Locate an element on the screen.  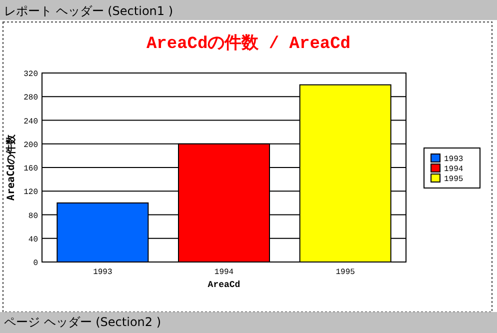
y-tick-label: 320 is located at coordinates (31, 74).